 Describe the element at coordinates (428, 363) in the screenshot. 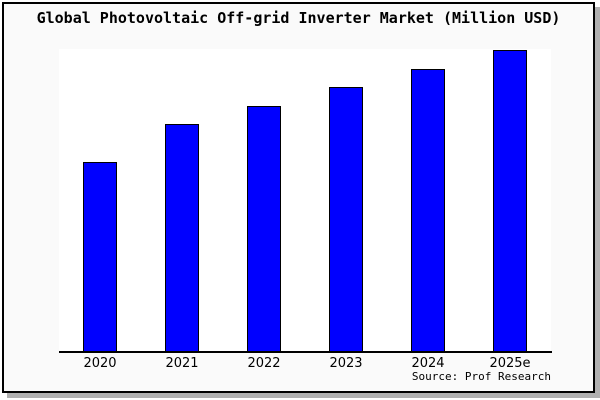

I see `x-tick-label-2024: 2024` at that location.